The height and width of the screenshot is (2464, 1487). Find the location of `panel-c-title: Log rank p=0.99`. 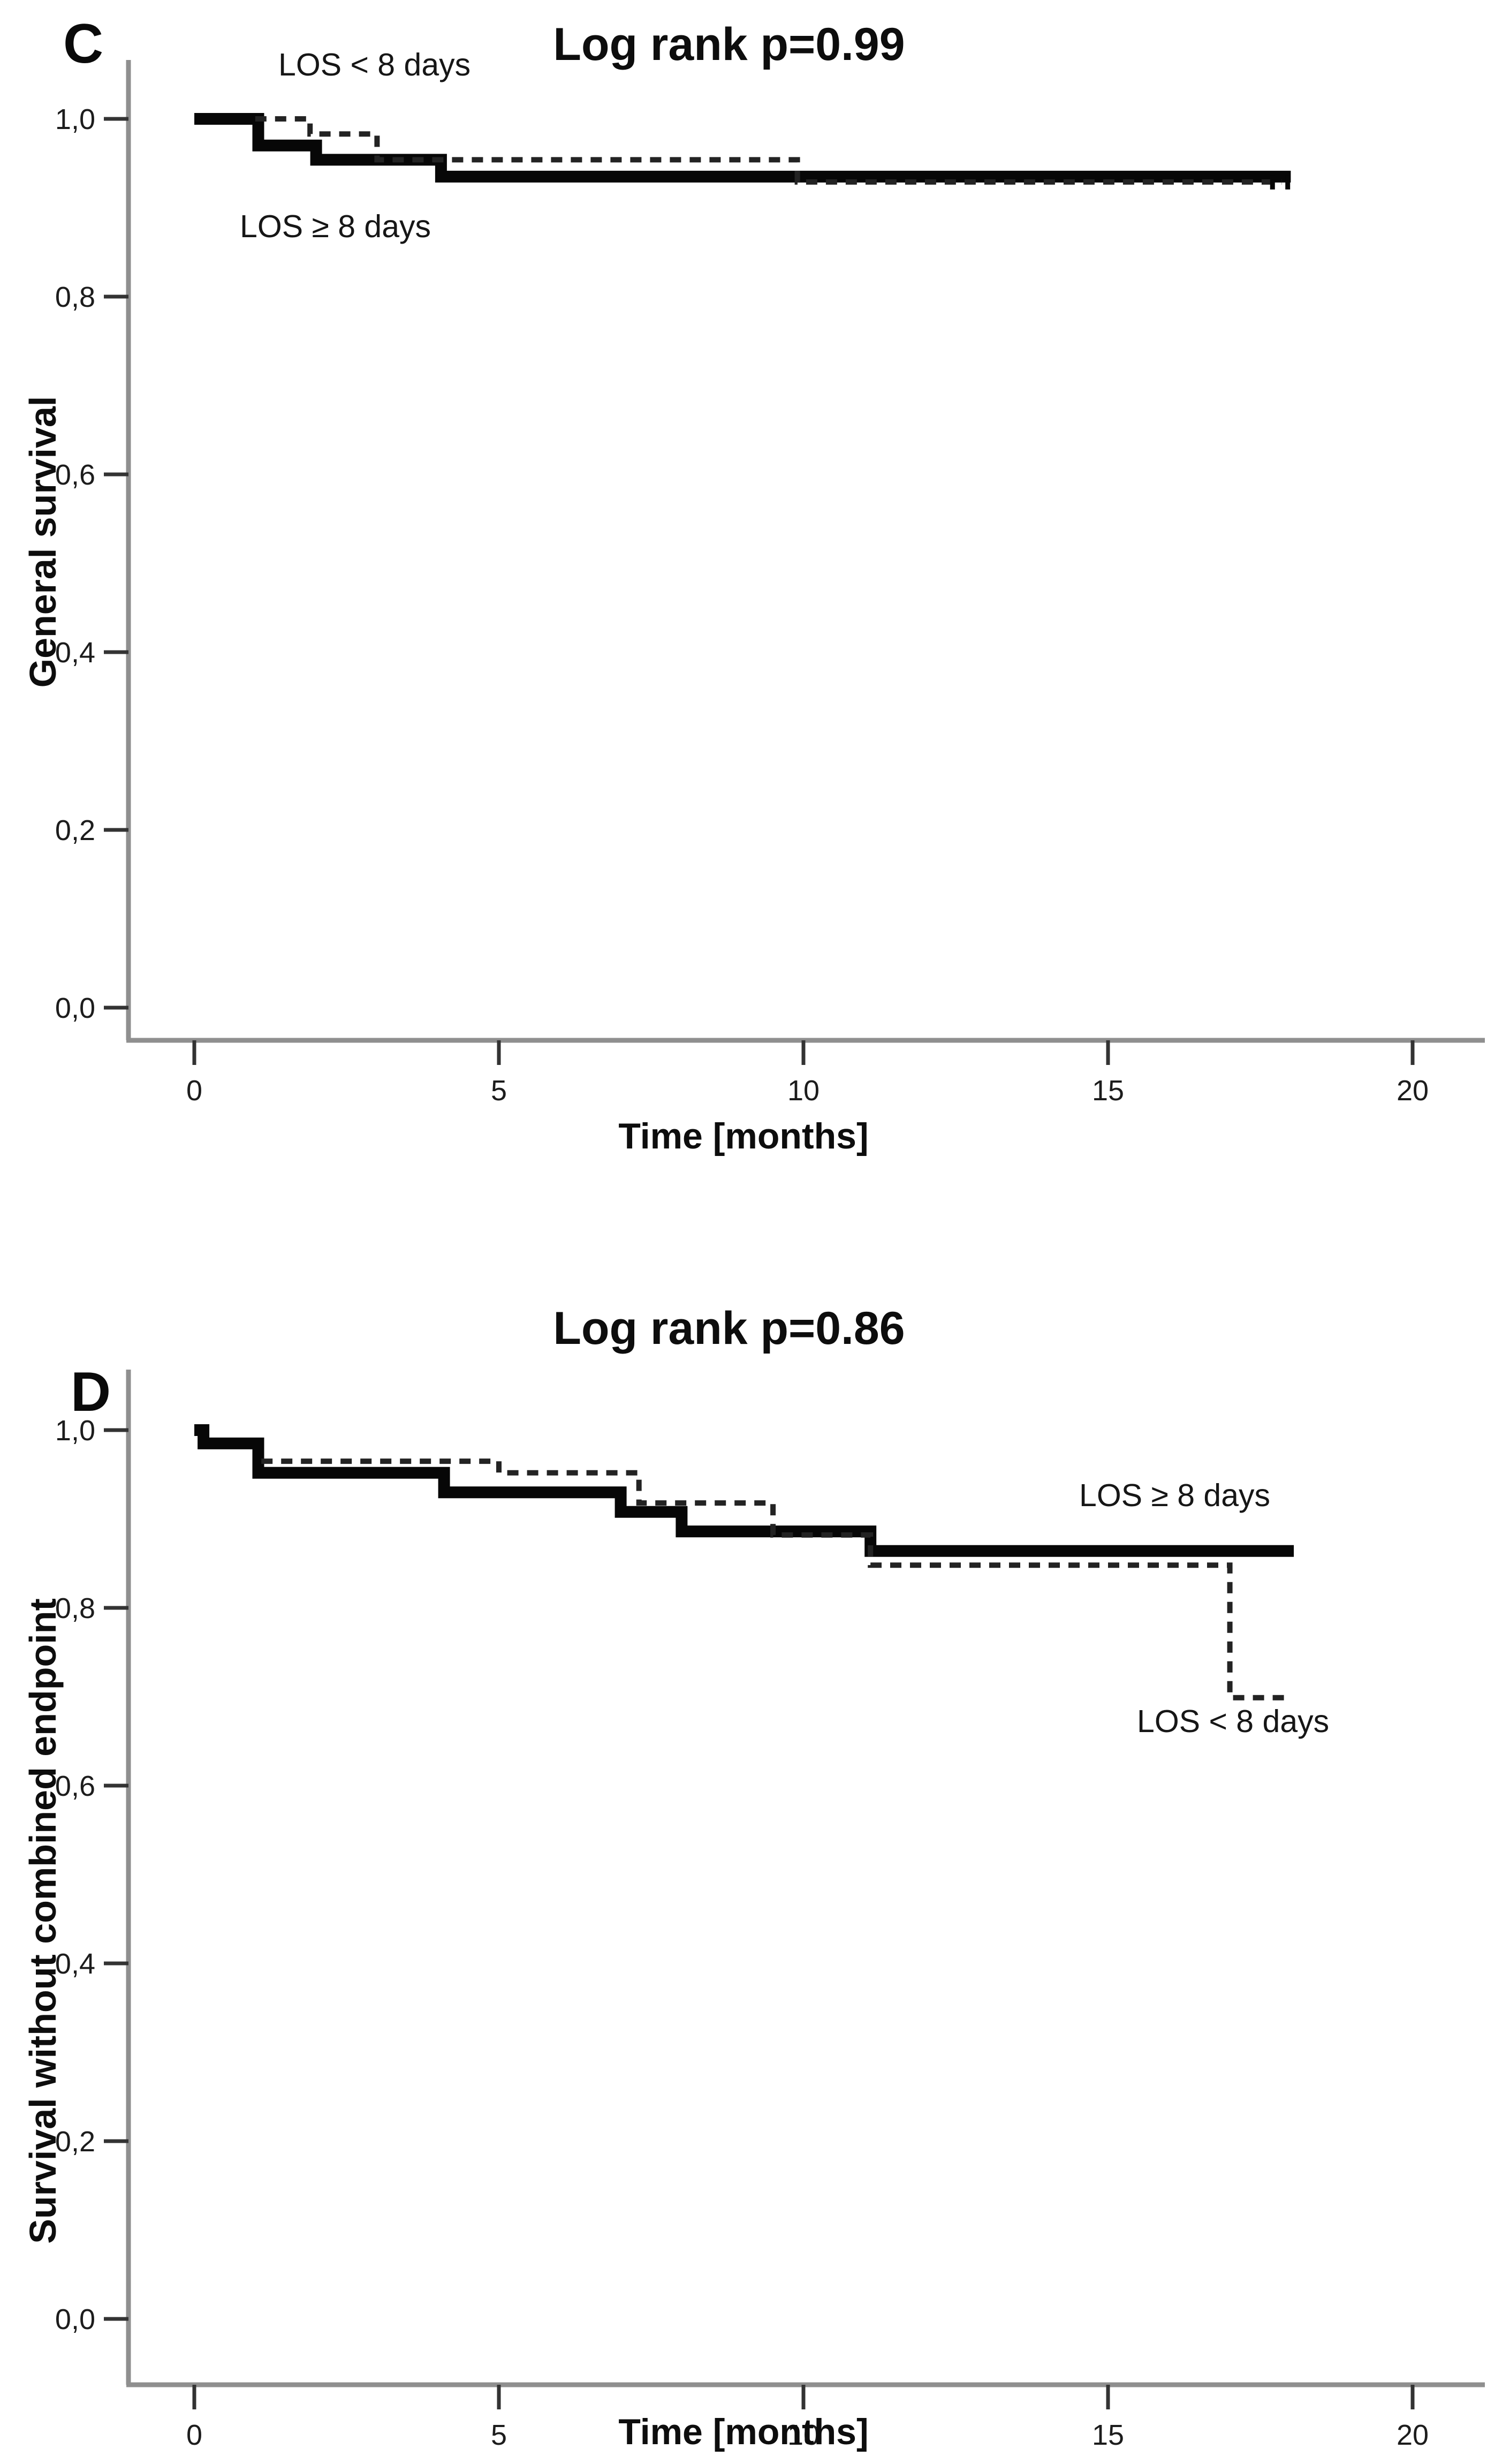

panel-c-title: Log rank p=0.99 is located at coordinates (729, 44).